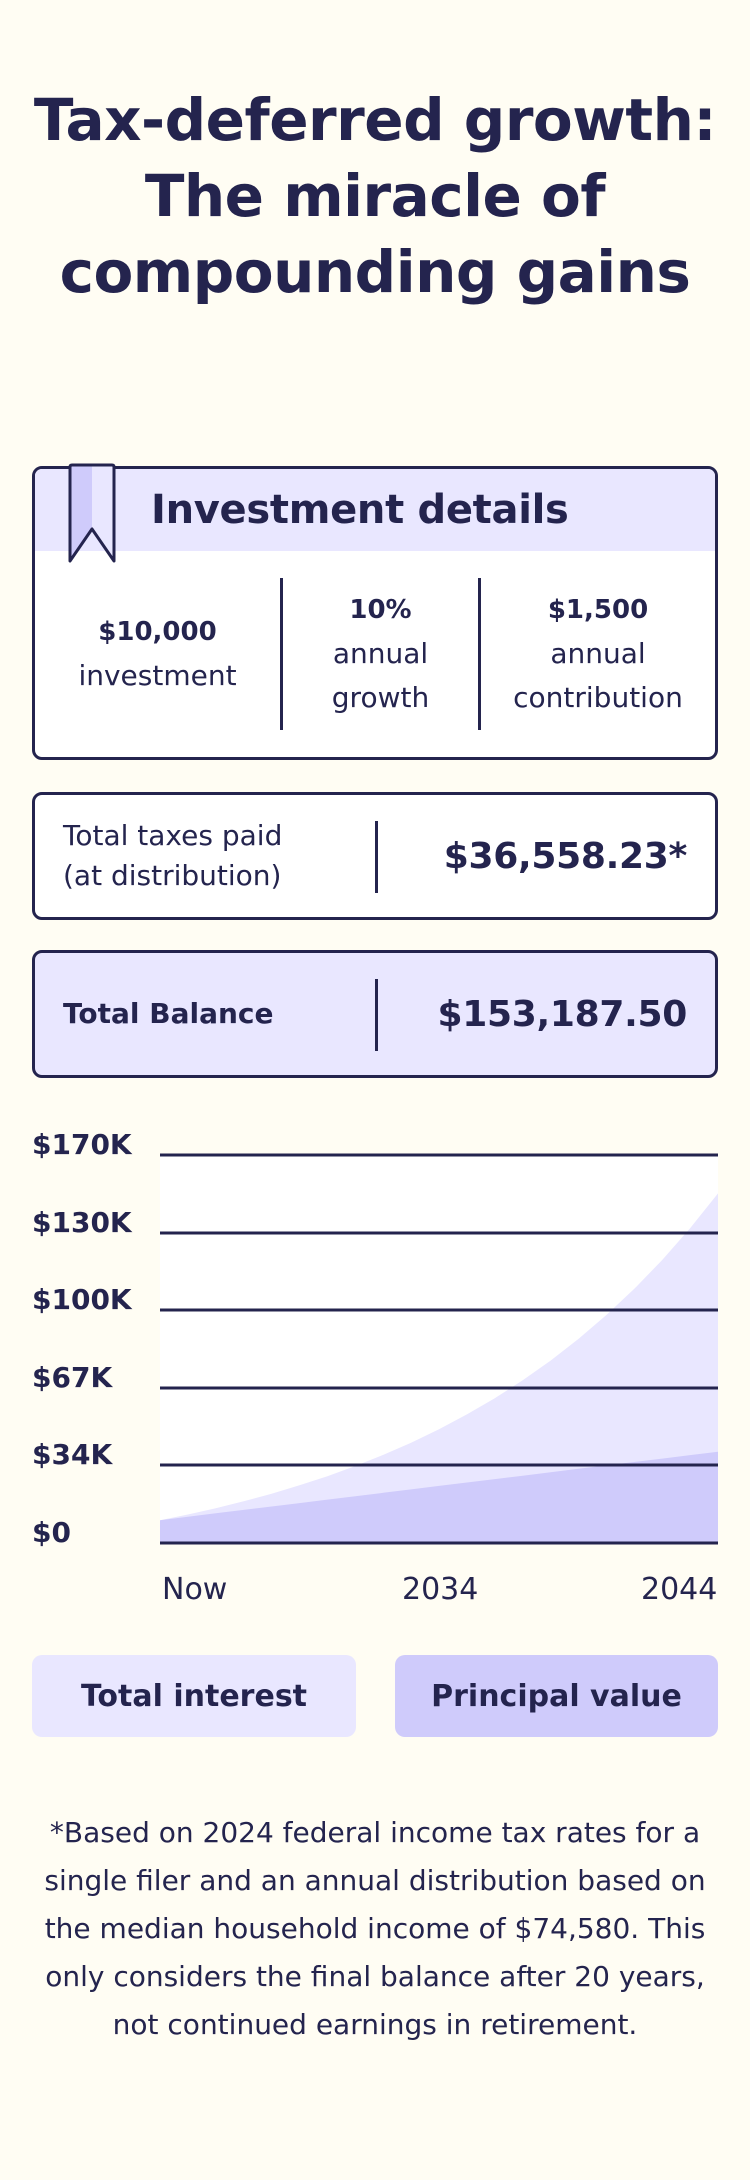 The image size is (750, 2180). I want to click on y-tick-label: $67K, so click(72, 1377).